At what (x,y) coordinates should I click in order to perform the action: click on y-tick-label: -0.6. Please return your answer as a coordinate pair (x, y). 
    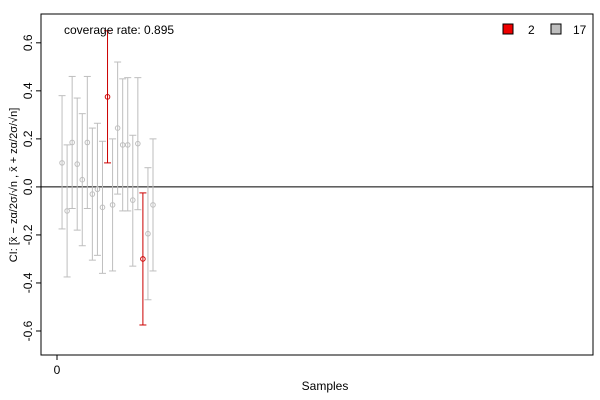
    Looking at the image, I should click on (28, 330).